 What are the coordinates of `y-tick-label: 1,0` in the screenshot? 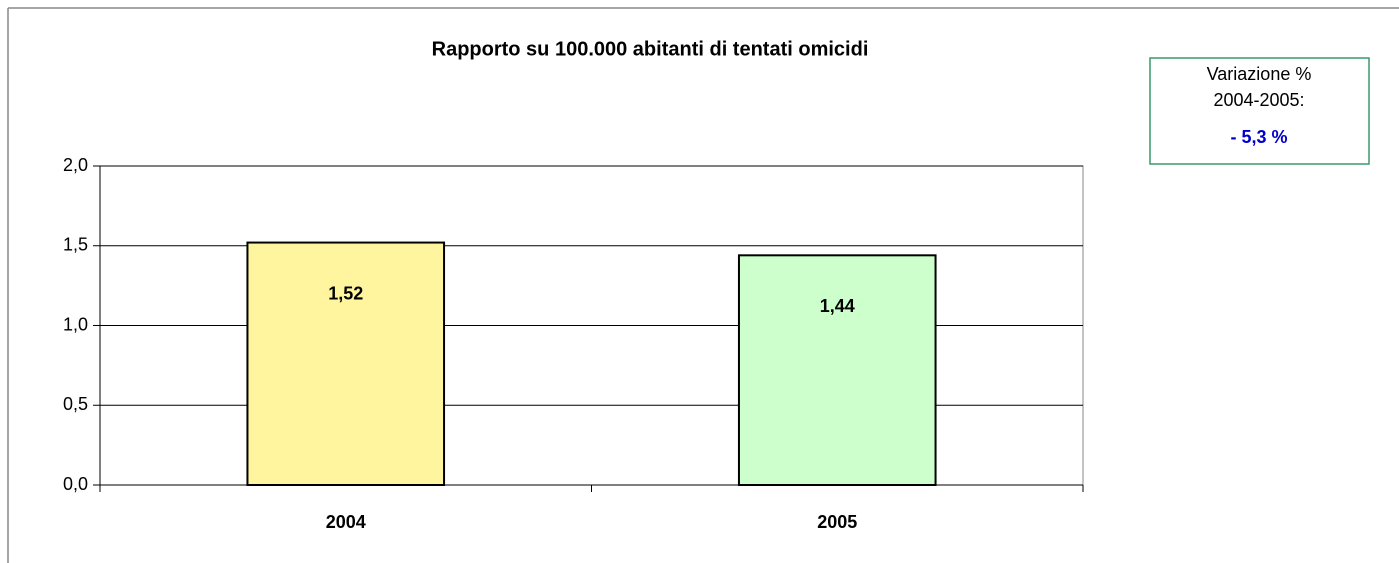 It's located at (75, 324).